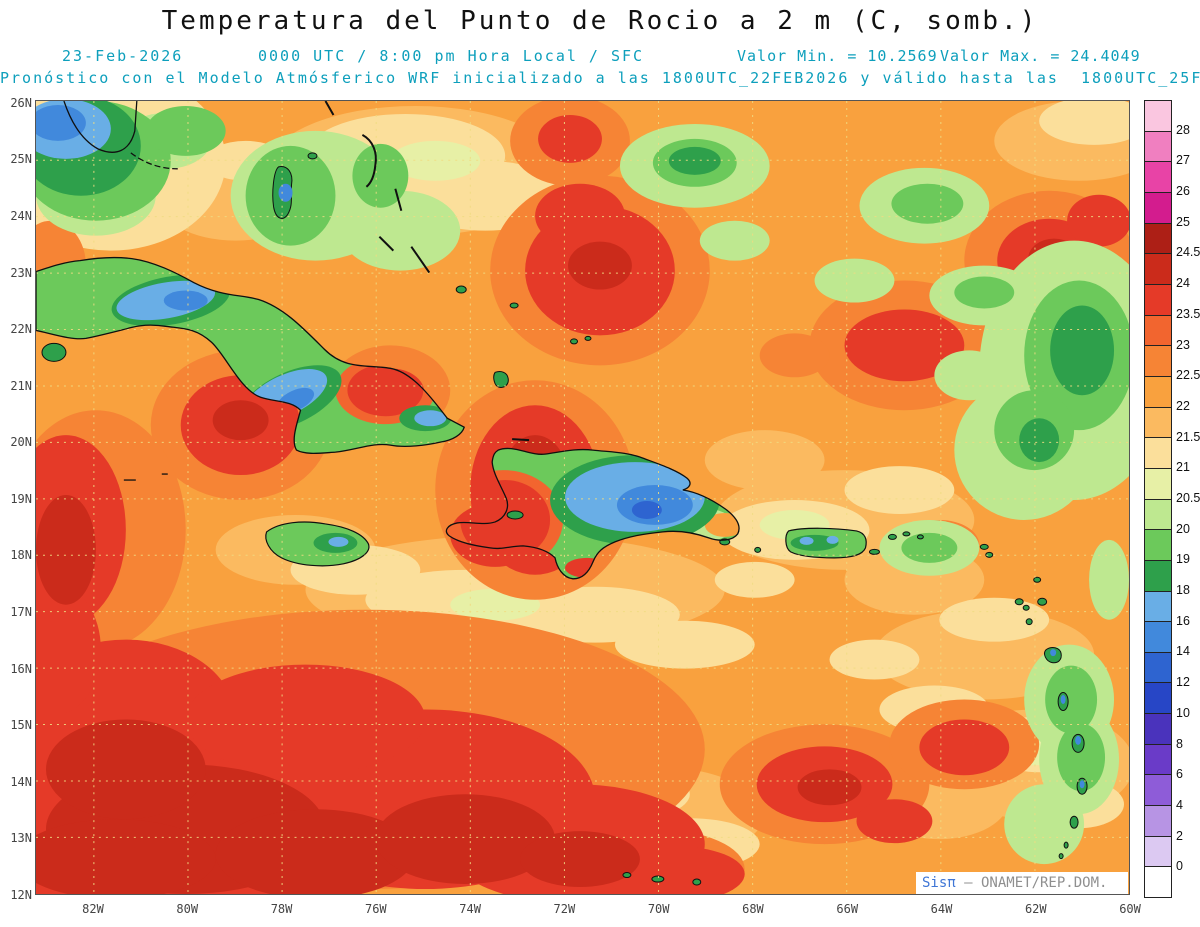  Describe the element at coordinates (21, 329) in the screenshot. I see `lat-tick-label: 22N` at that location.